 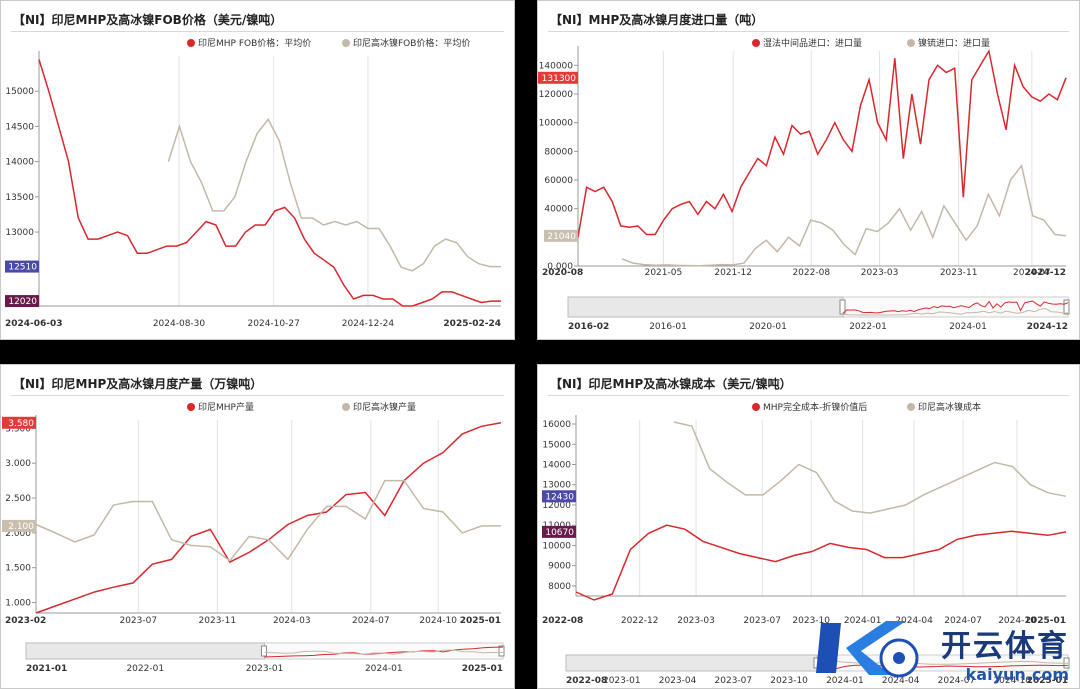 What do you see at coordinates (556, 425) in the screenshot?
I see `y-tick-label: 16000` at bounding box center [556, 425].